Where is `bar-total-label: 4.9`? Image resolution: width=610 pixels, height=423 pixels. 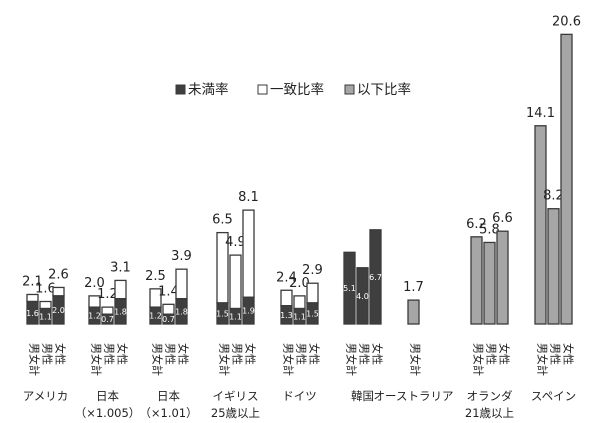 bar-total-label: 4.9 is located at coordinates (235, 242).